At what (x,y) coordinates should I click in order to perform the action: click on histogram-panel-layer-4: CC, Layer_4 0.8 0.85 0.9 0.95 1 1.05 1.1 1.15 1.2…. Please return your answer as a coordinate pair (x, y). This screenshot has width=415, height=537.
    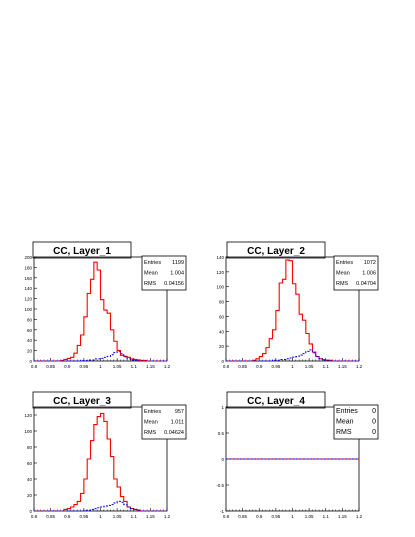
    Looking at the image, I should click on (297, 455).